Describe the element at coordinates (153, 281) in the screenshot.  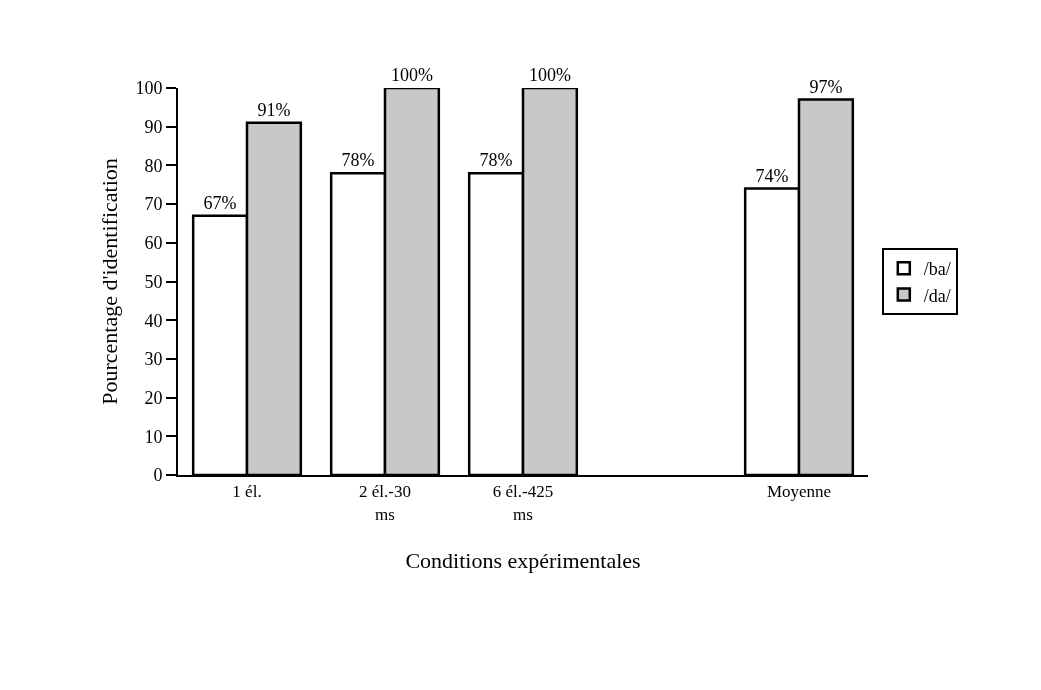
I see `y-tick-label: 50` at that location.